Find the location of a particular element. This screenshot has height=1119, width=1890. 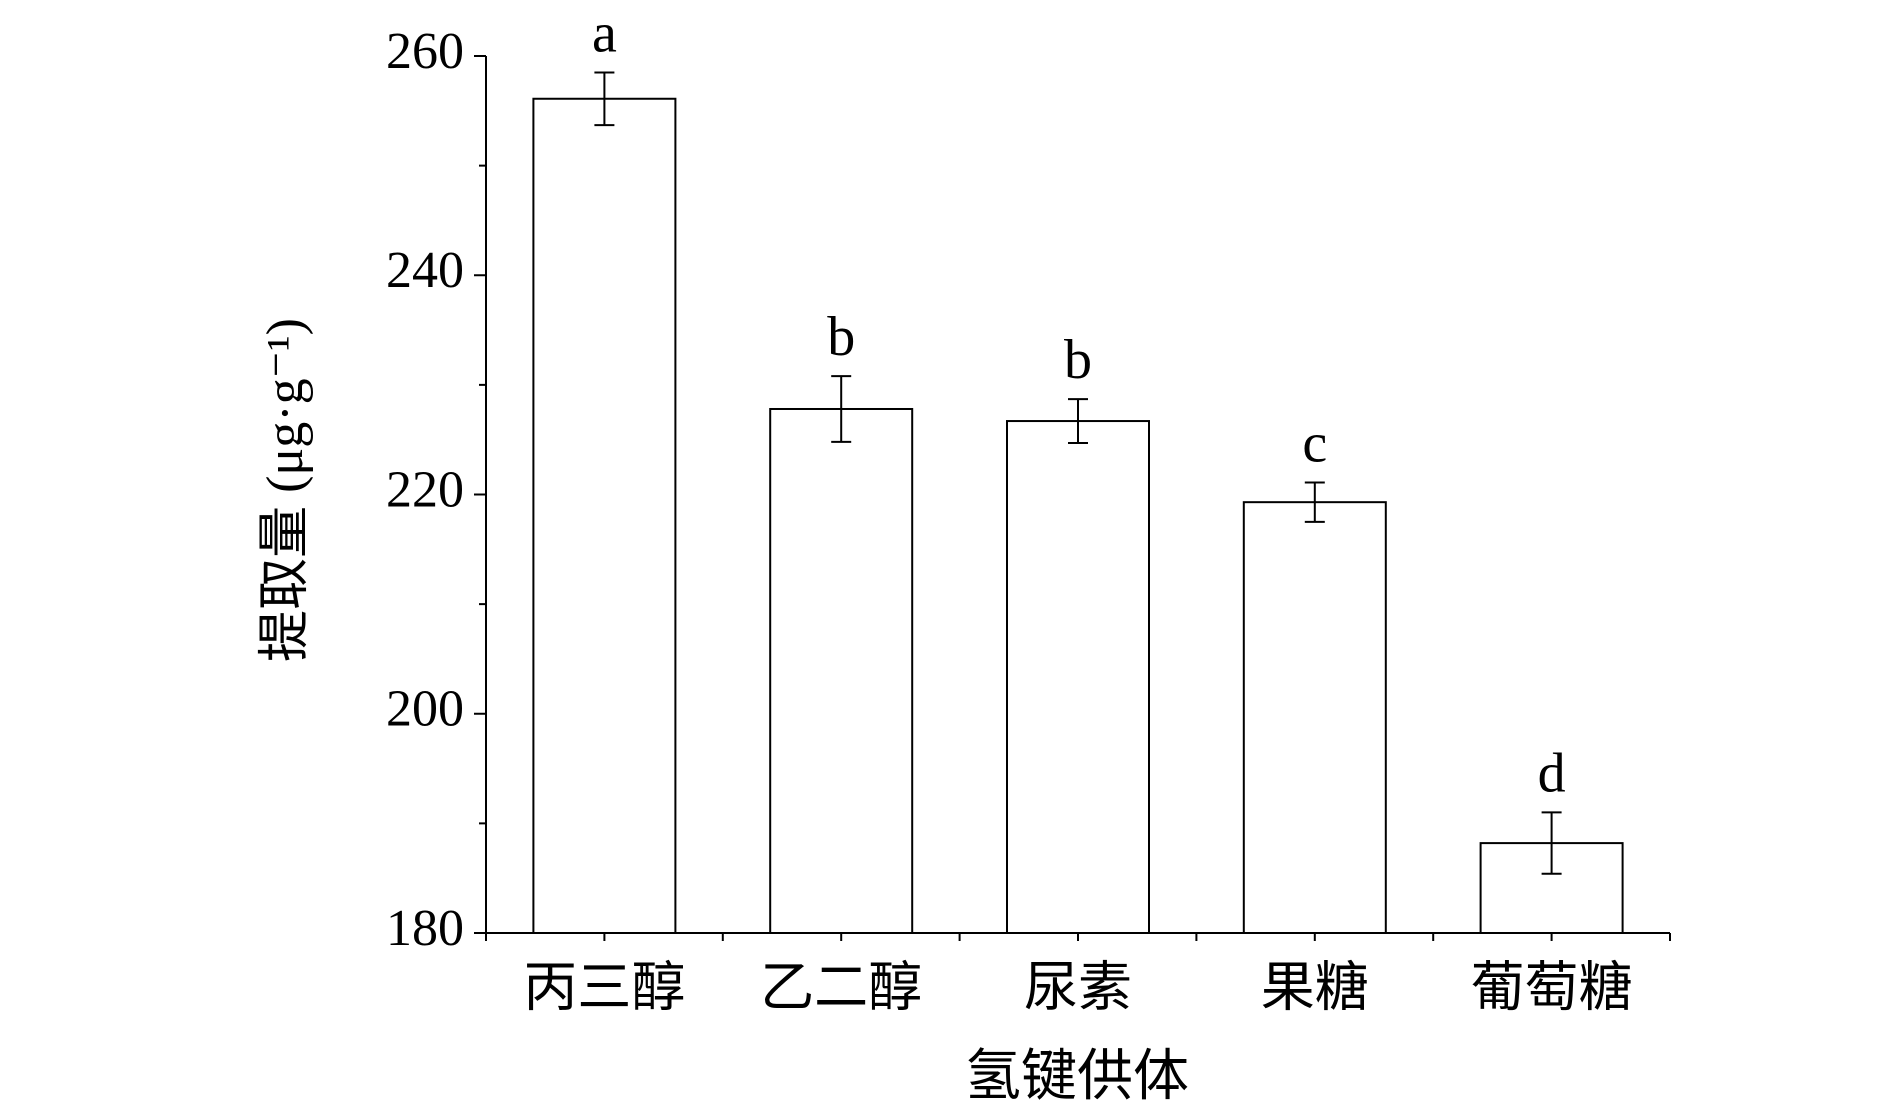

significance-label: d is located at coordinates (1552, 773).